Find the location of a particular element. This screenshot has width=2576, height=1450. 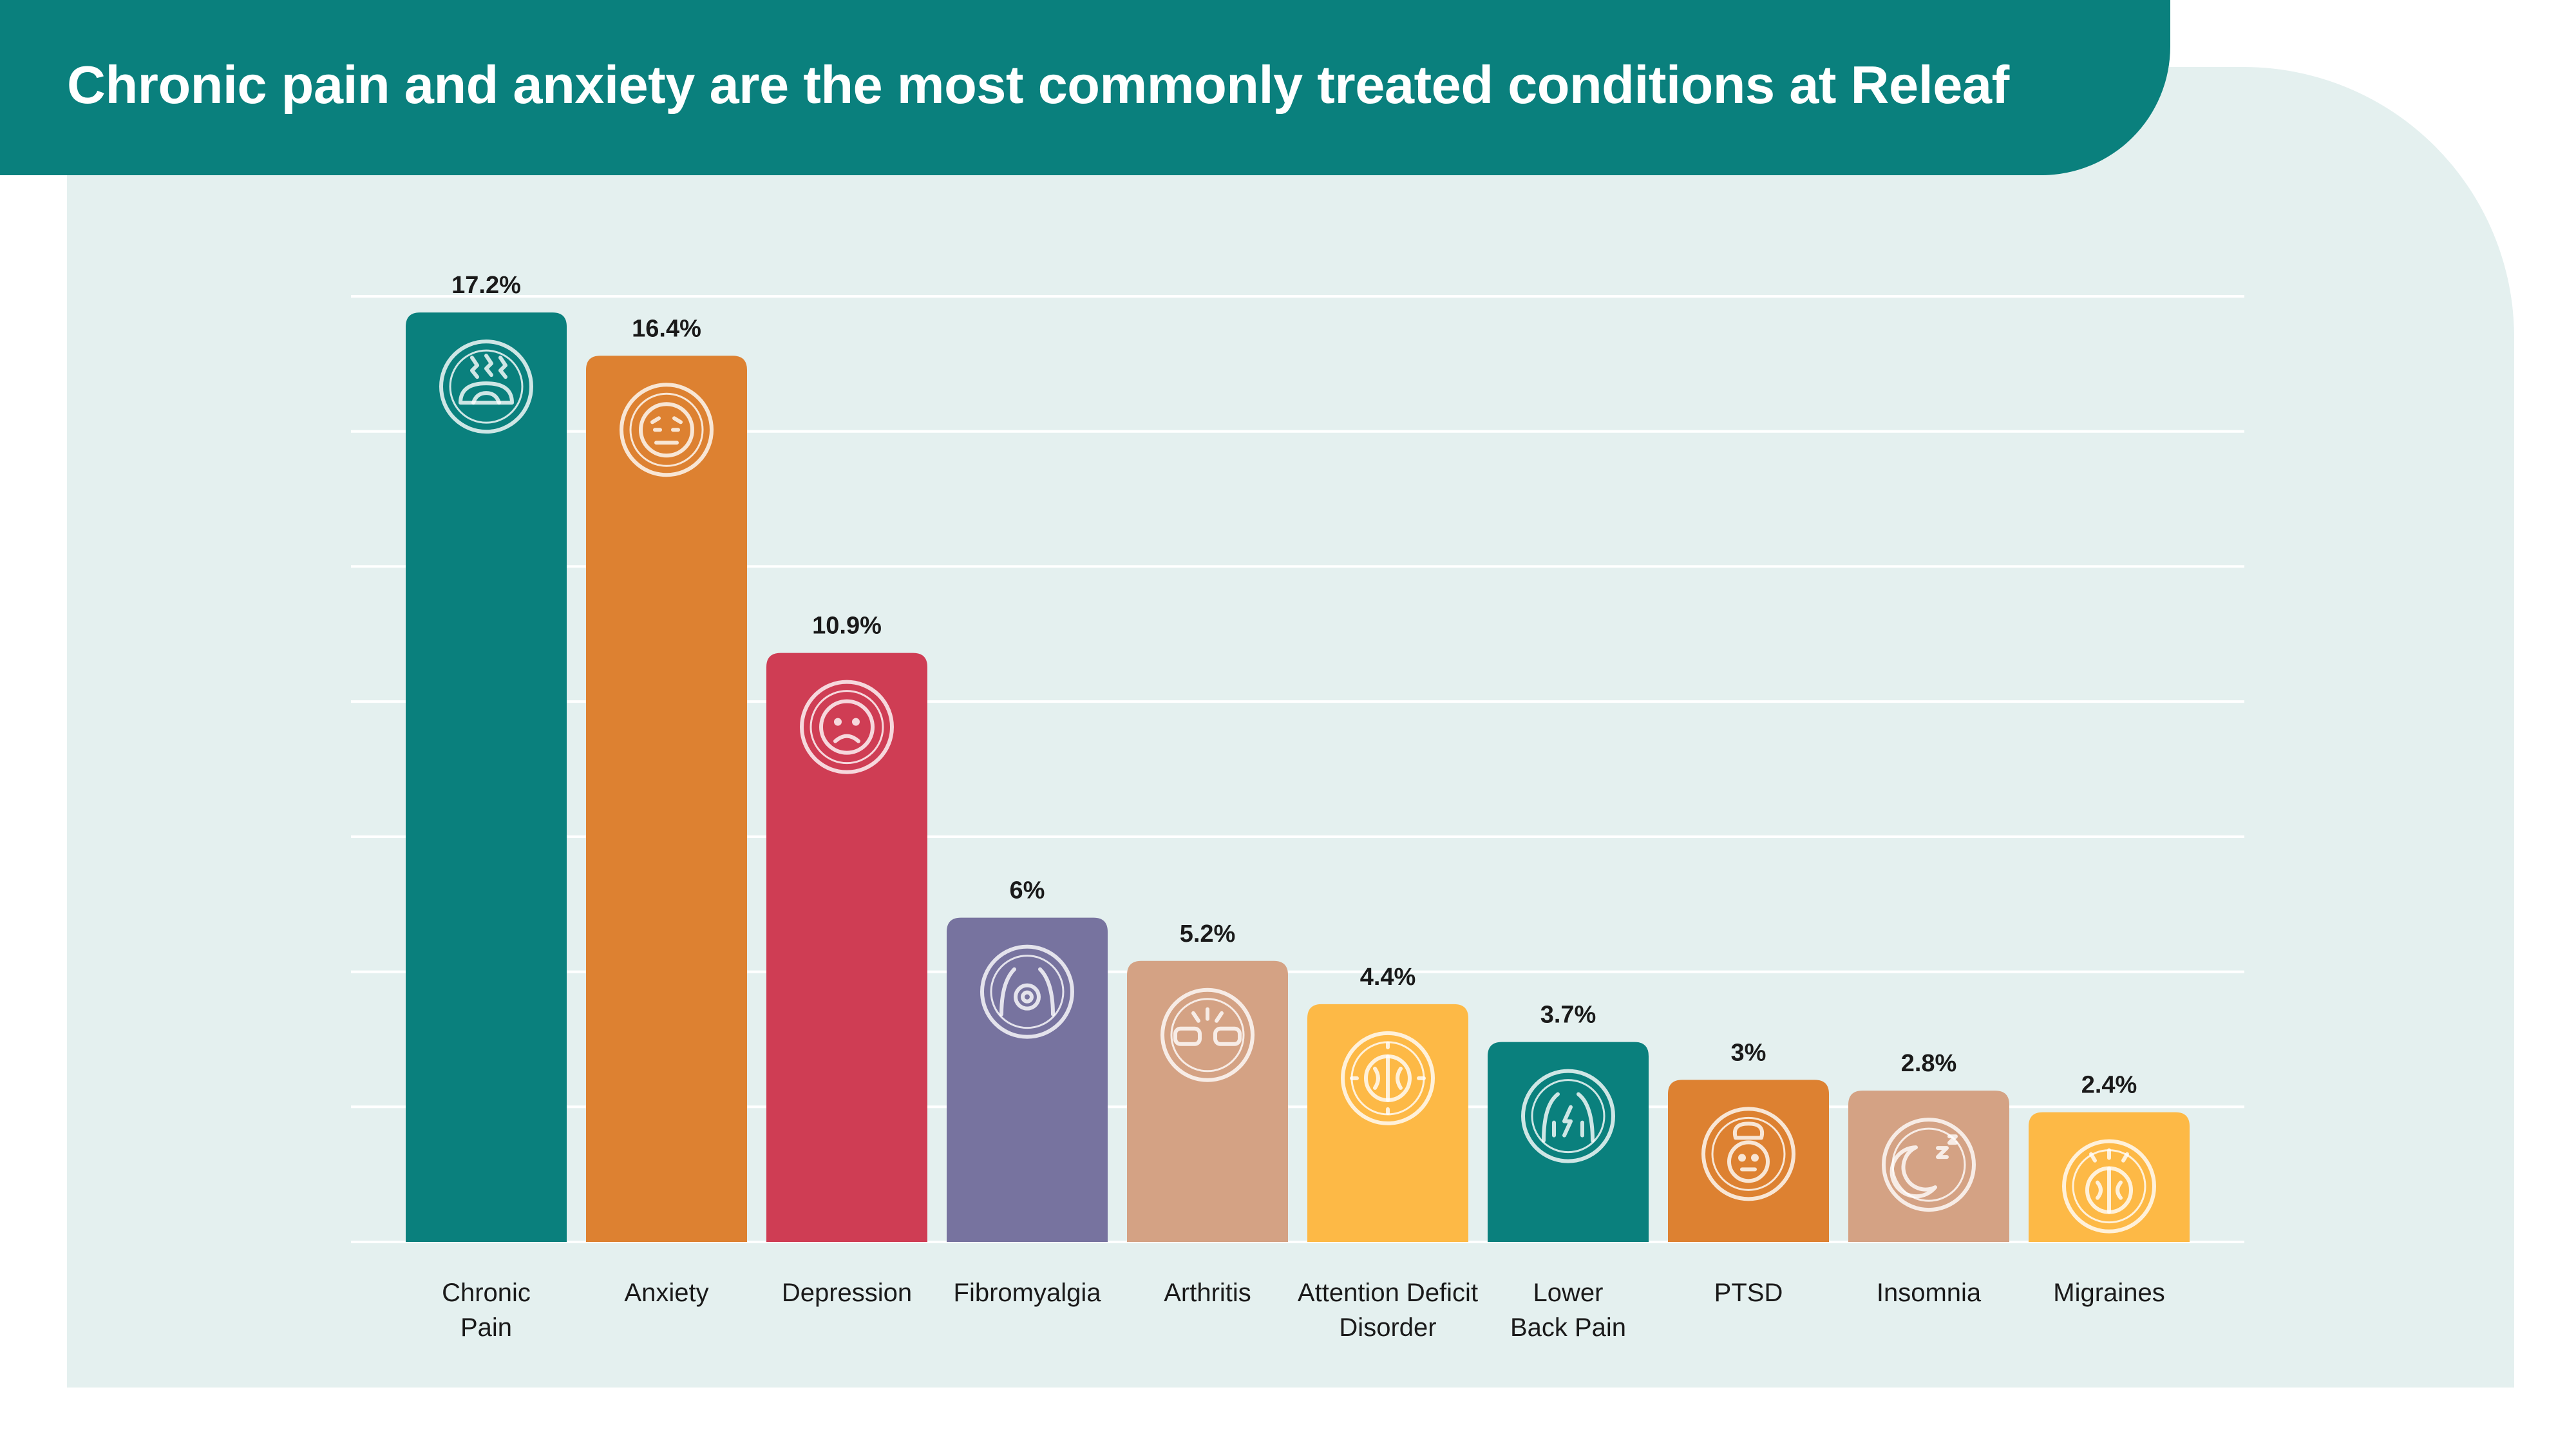

data-label: 3.7% is located at coordinates (1568, 1016).